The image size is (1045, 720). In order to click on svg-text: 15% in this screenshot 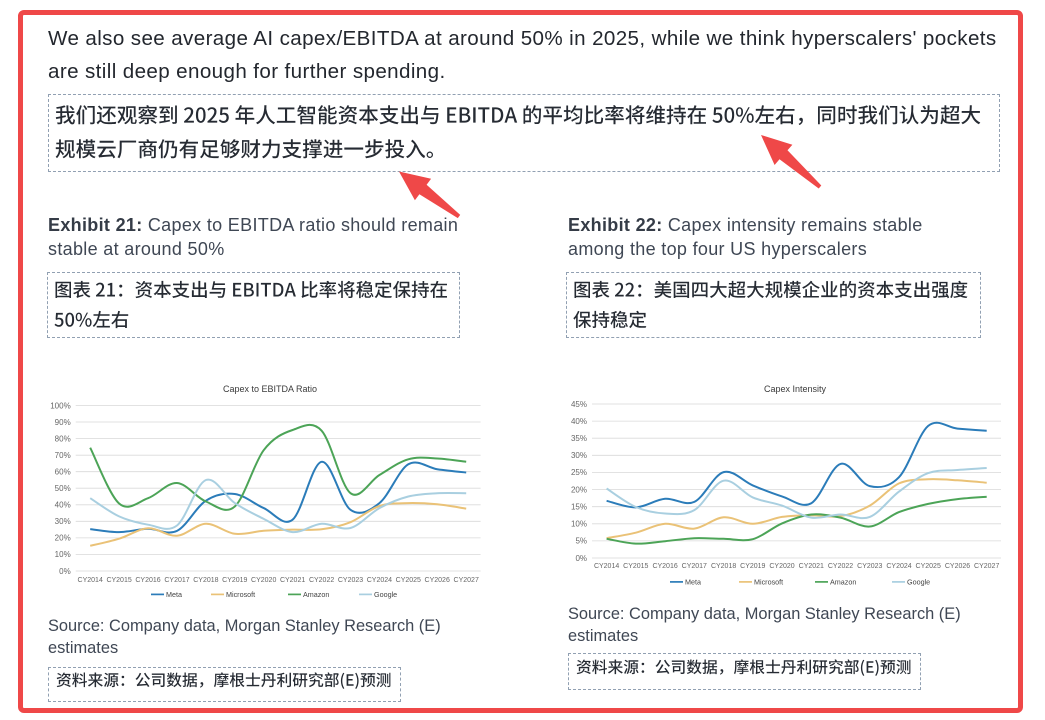, I will do `click(579, 507)`.